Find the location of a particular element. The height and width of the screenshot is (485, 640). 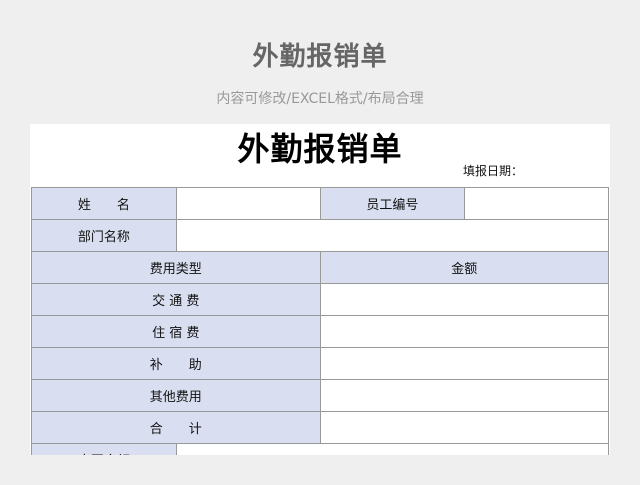

table-row: 姓 名 员工编号 is located at coordinates (320, 203).